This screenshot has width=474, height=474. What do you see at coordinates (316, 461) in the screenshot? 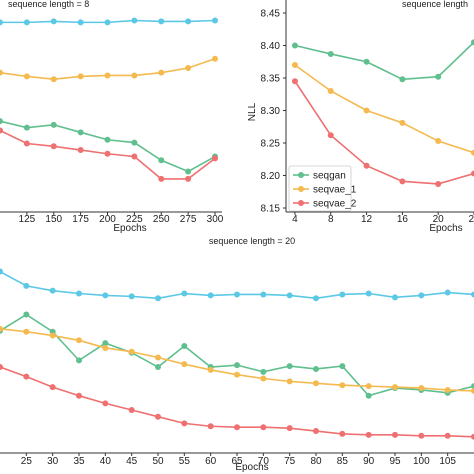
I see `x-tick-label: 80` at bounding box center [316, 461].